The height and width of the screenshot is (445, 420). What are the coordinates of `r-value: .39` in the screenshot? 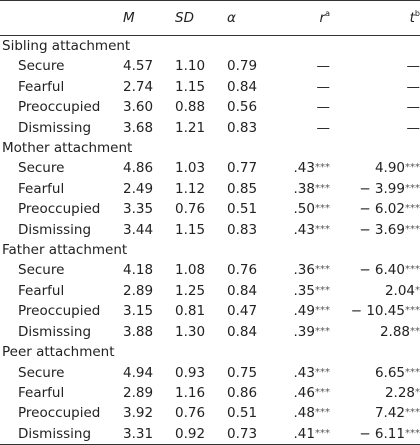 It's located at (304, 332).